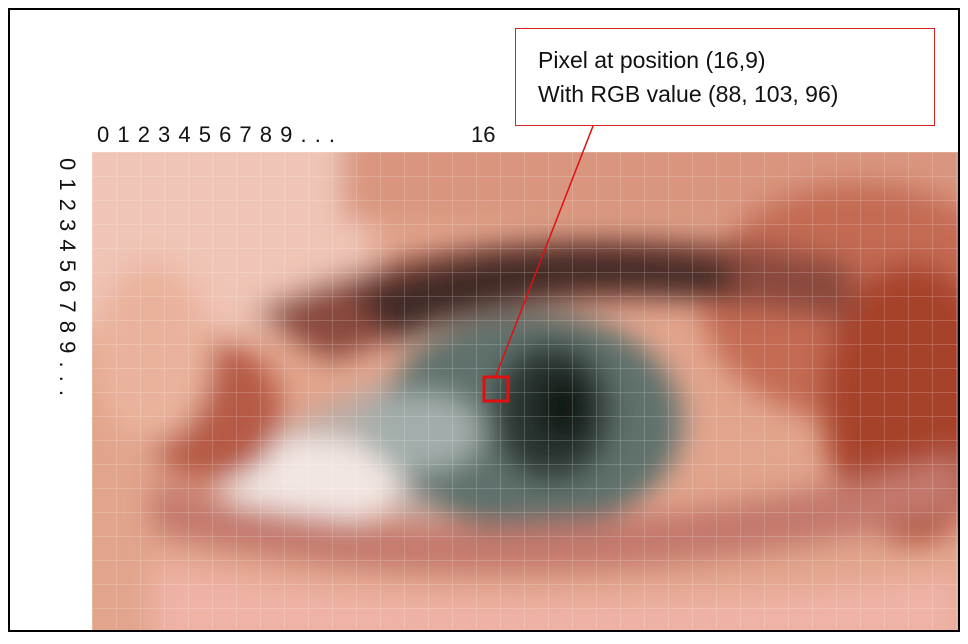 The image size is (968, 644). Describe the element at coordinates (544, 252) in the screenshot. I see `callout-leader-line` at that location.